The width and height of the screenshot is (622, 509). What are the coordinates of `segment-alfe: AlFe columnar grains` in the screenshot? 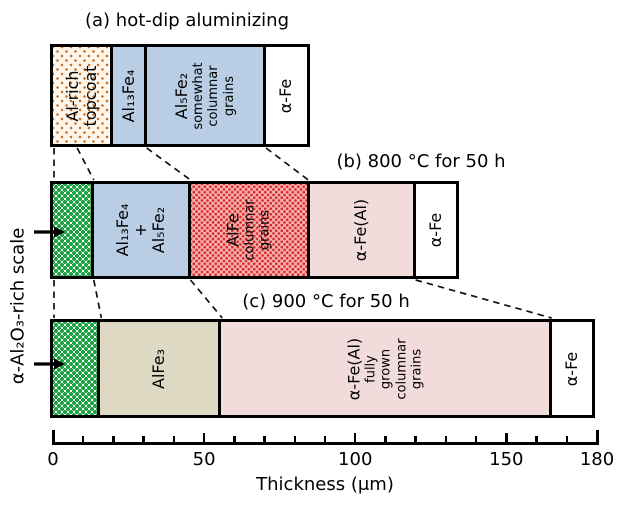 It's located at (250, 230).